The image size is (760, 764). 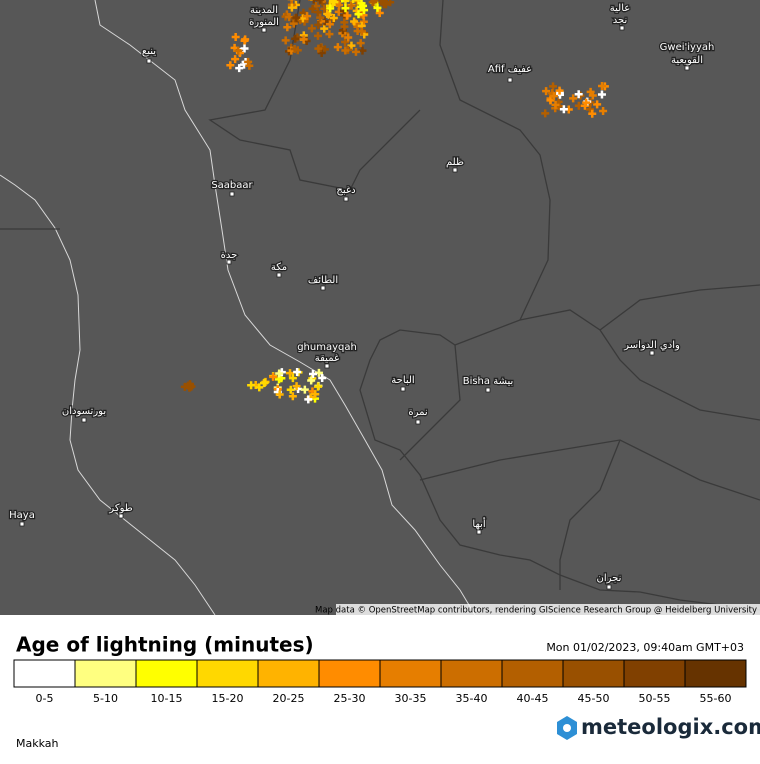 What do you see at coordinates (567, 728) in the screenshot?
I see `logo-icon-dot` at bounding box center [567, 728].